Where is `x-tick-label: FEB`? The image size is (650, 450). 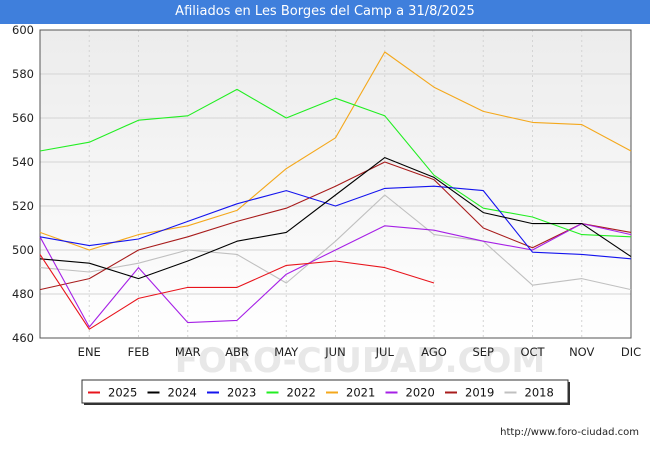 x-tick-label: FEB is located at coordinates (139, 352).